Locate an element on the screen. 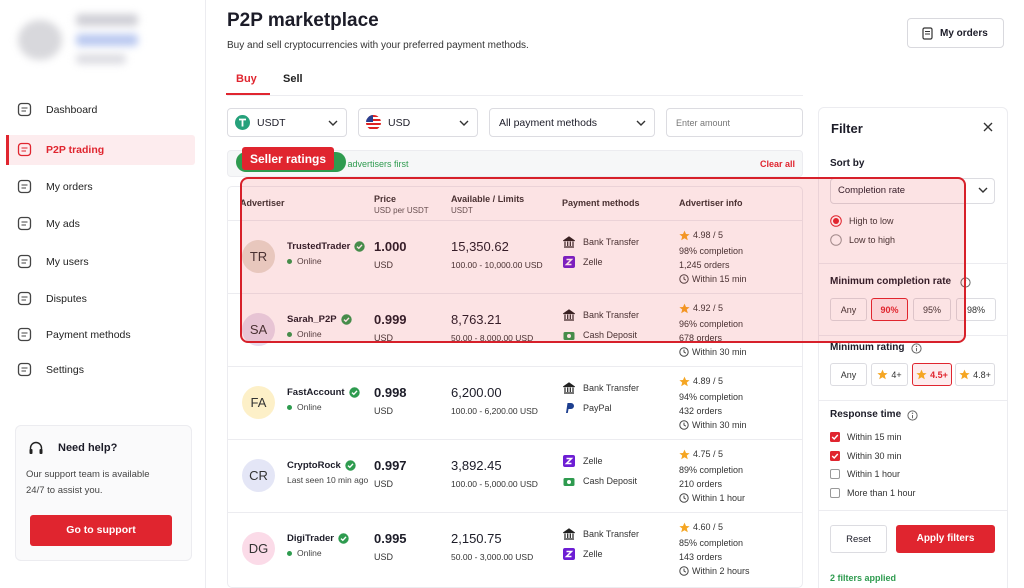 The image size is (1024, 588). completion: 96% completion is located at coordinates (711, 324).